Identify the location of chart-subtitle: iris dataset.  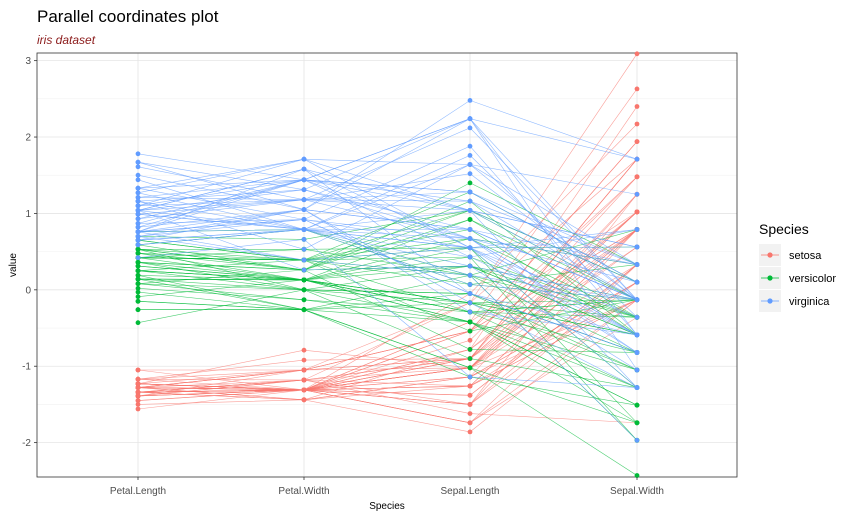
(66, 40).